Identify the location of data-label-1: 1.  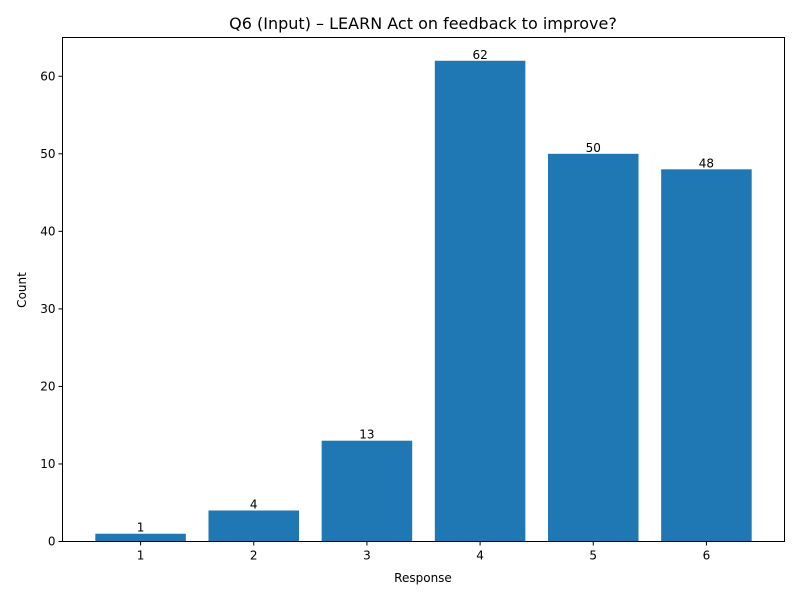
(141, 528).